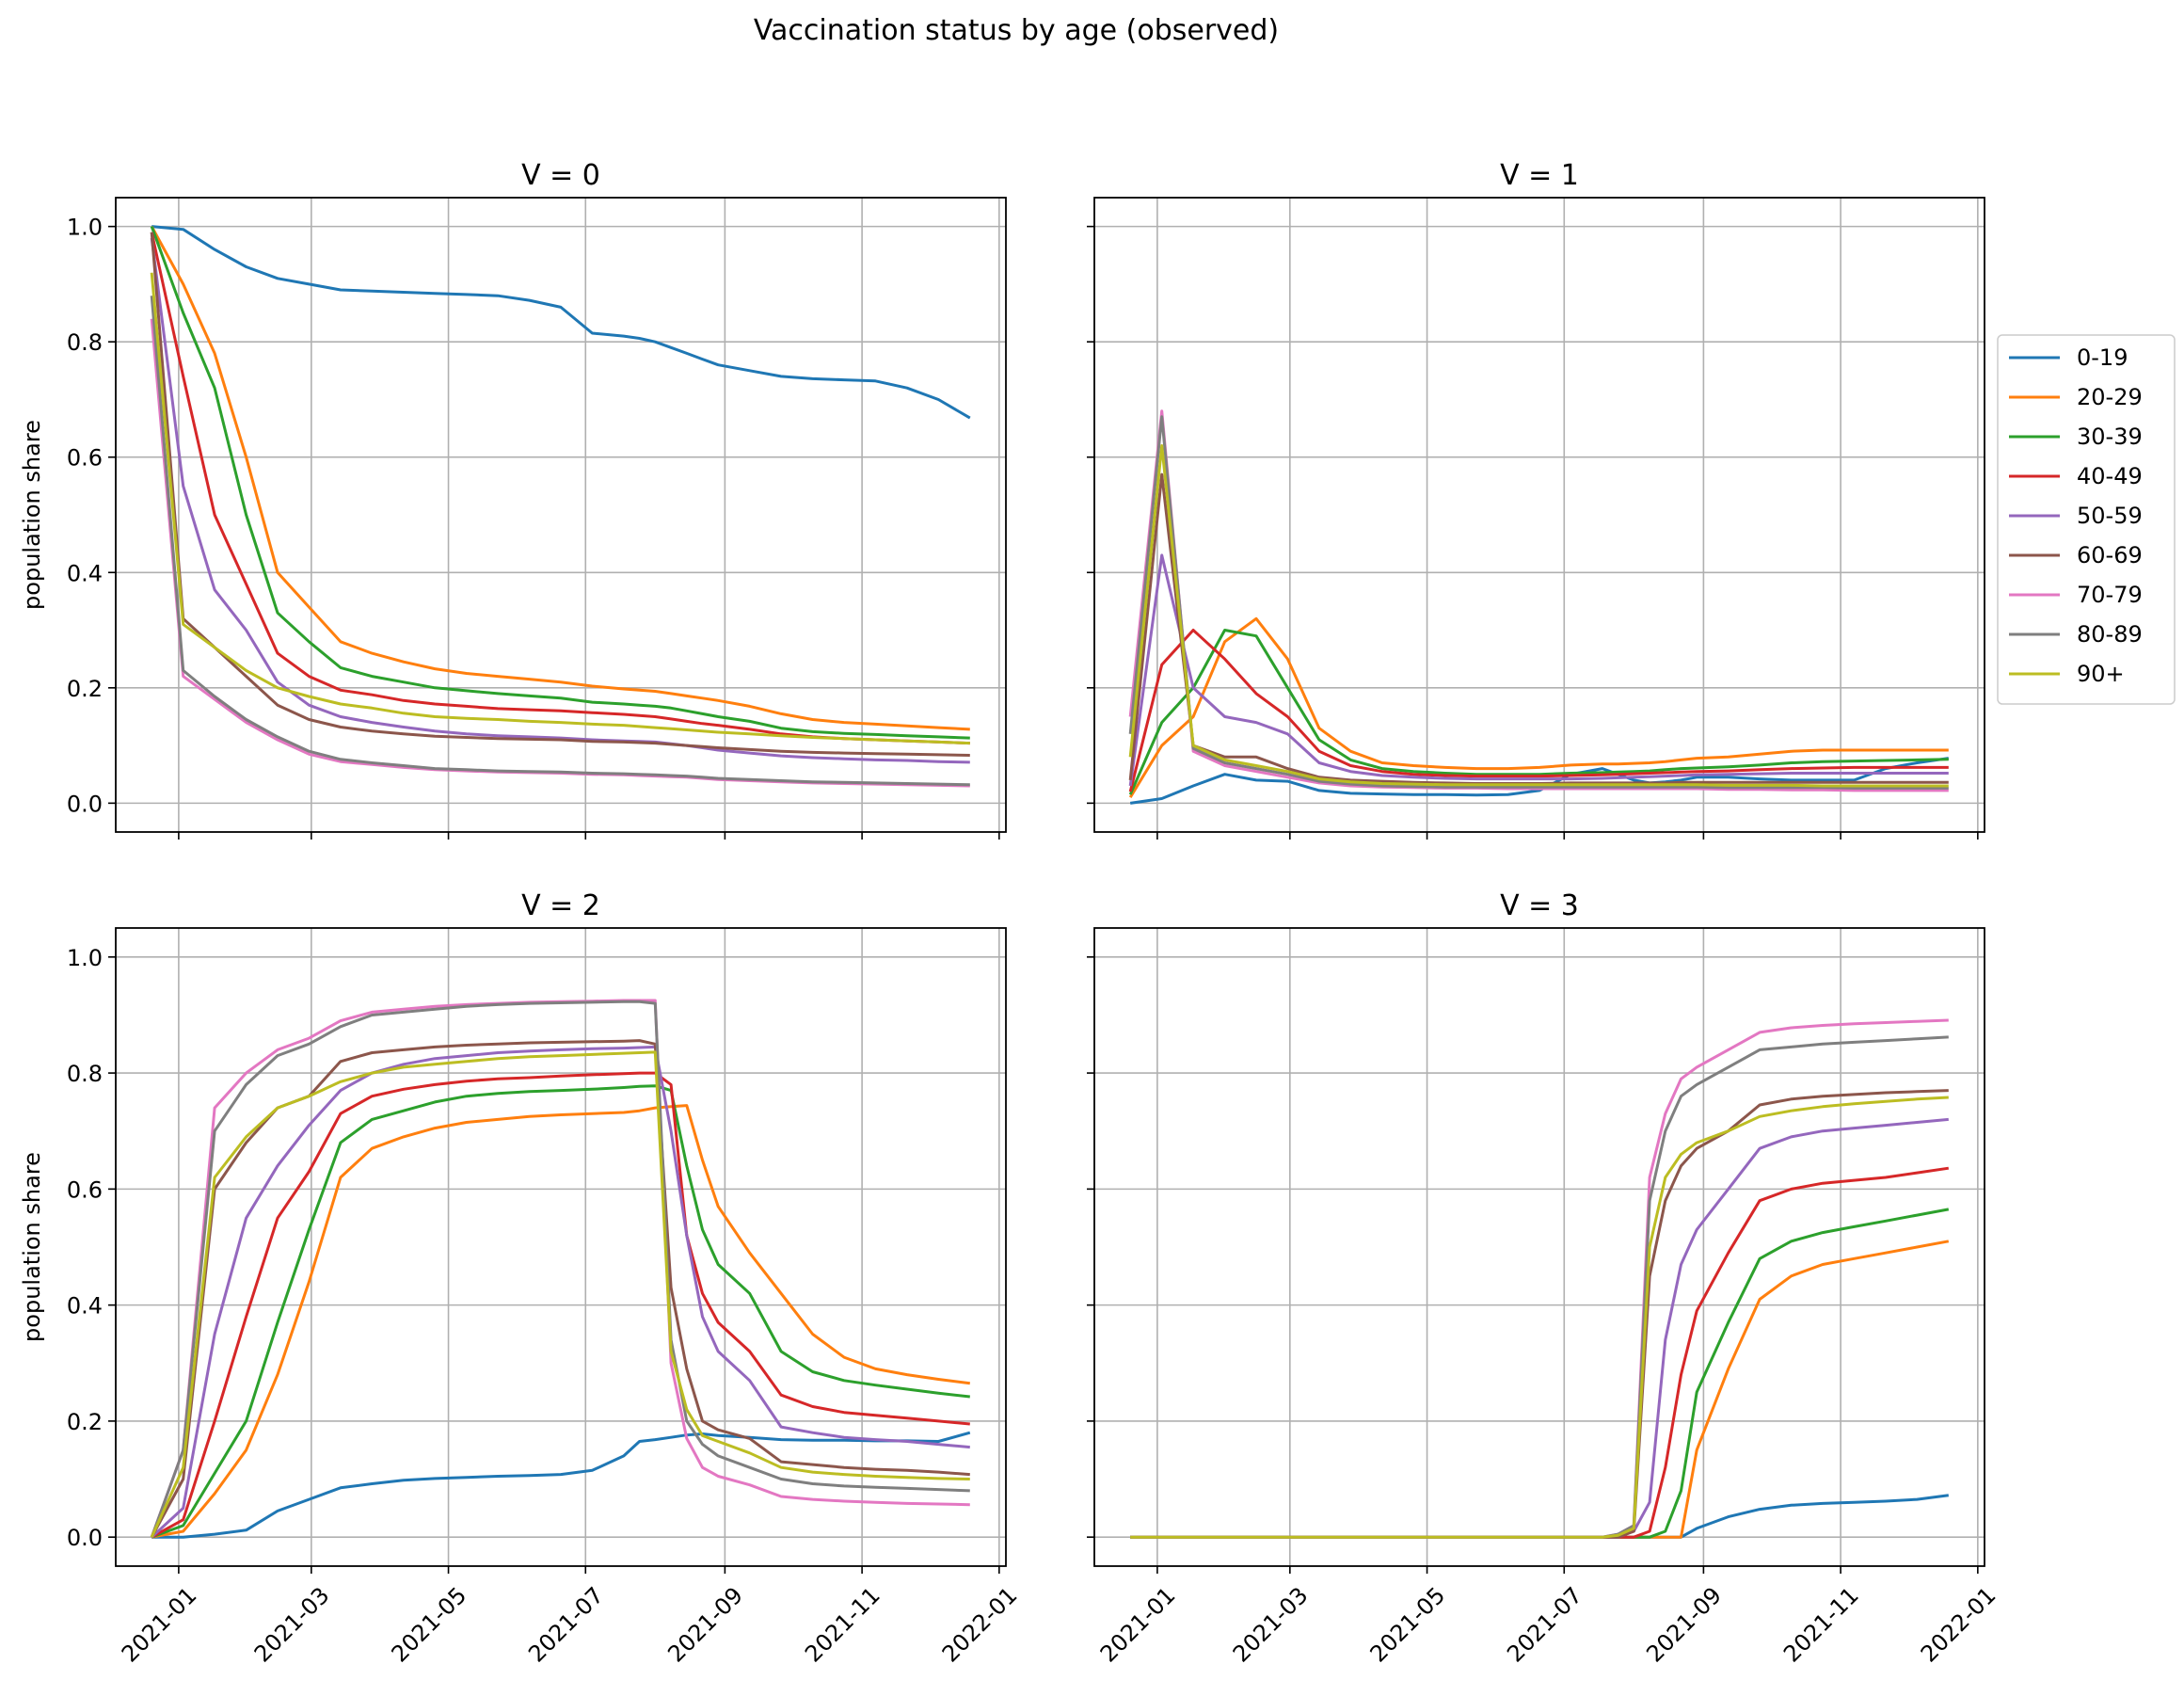 This screenshot has height=1696, width=2184. Describe the element at coordinates (2110, 476) in the screenshot. I see `legend-label-40-49: 40-49` at that location.